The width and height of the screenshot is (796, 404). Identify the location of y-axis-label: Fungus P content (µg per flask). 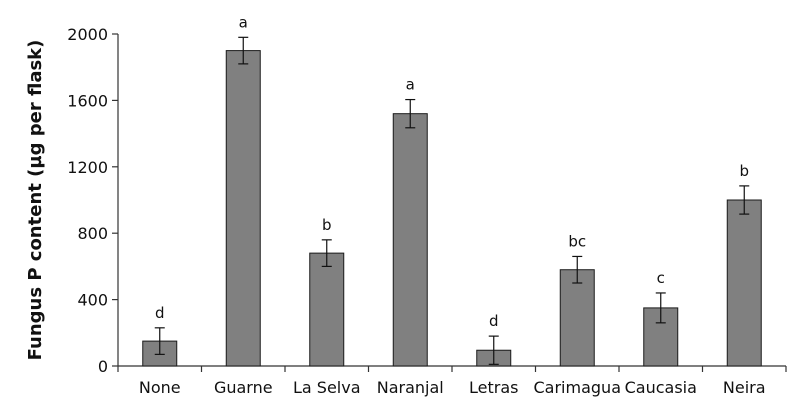
(35, 200).